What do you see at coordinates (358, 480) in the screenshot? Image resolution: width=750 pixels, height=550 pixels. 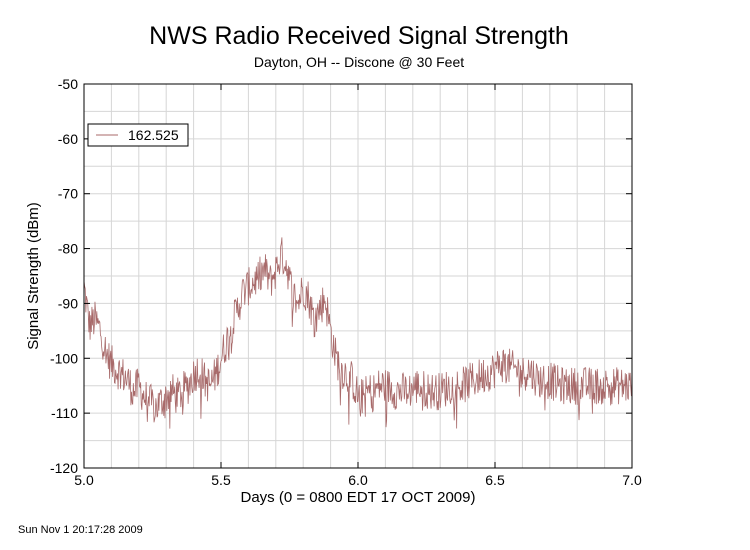 I see `x-tick-label: 6.0` at bounding box center [358, 480].